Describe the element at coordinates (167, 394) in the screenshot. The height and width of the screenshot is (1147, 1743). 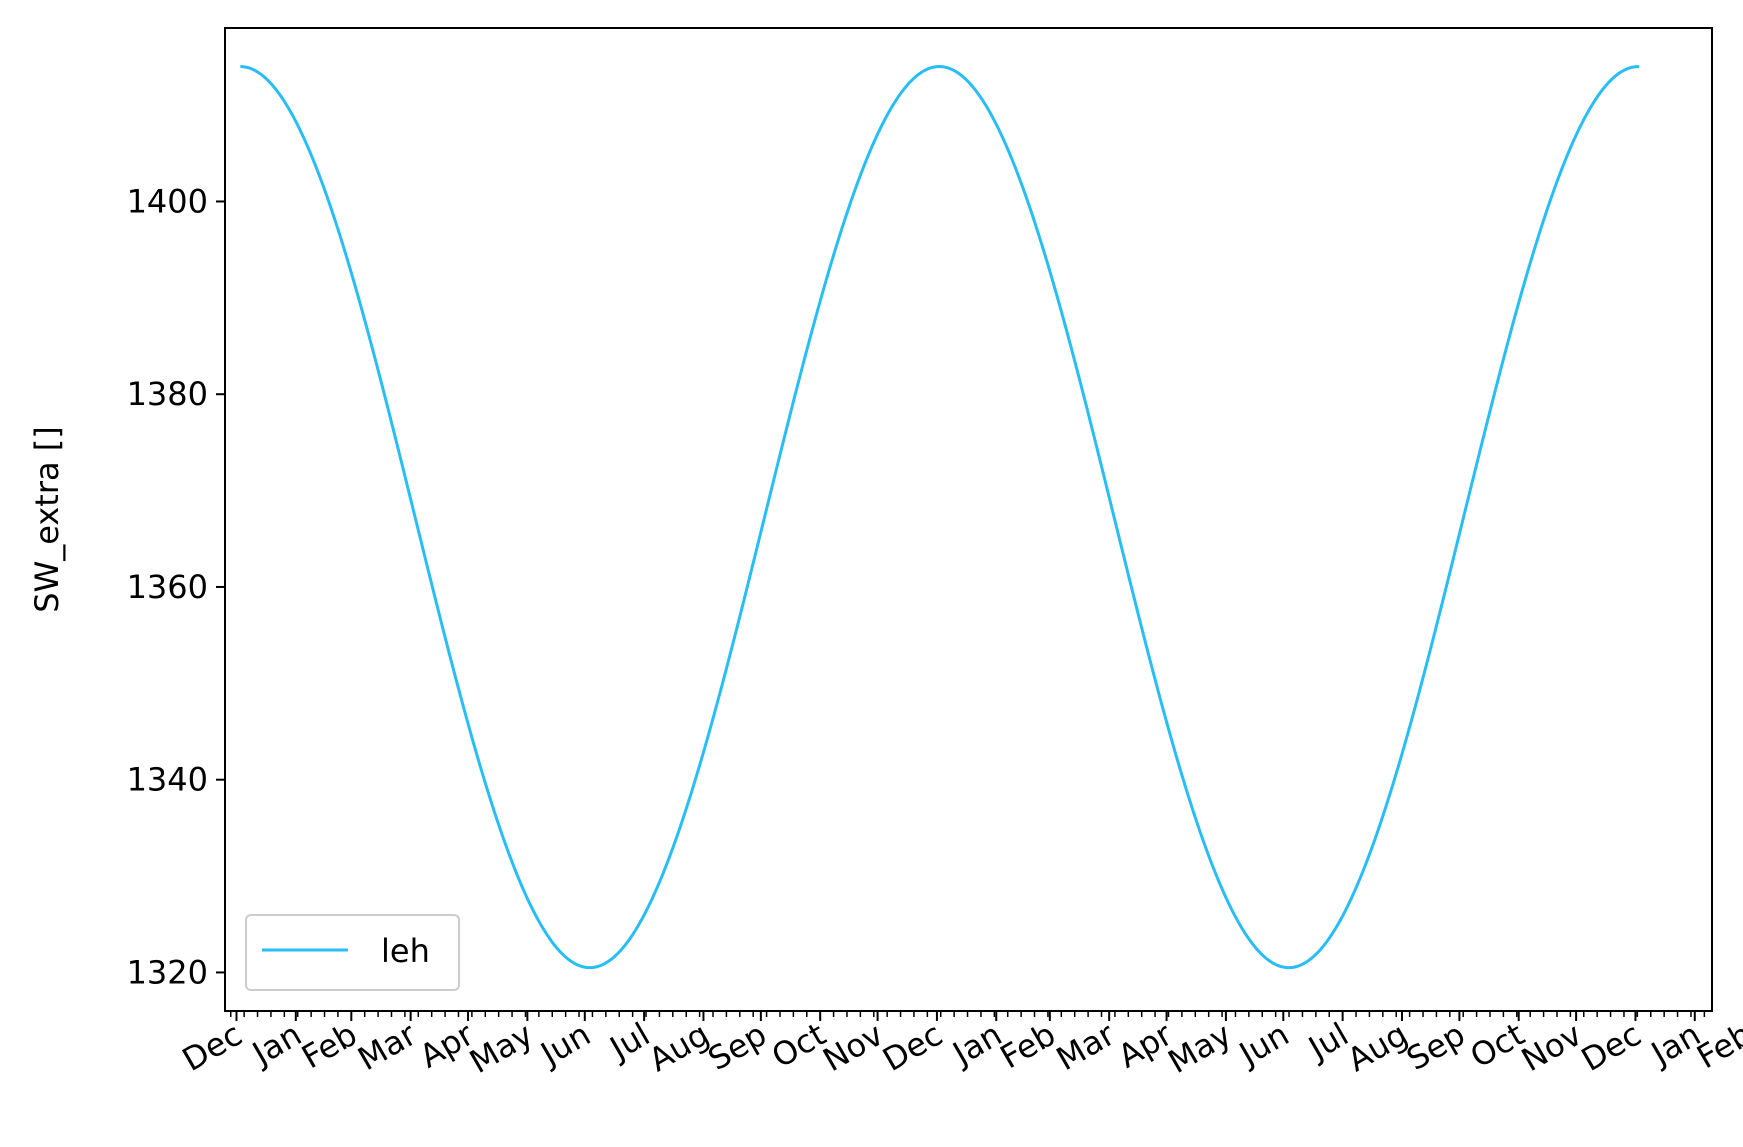
I see `y-tick-label: 1380` at that location.